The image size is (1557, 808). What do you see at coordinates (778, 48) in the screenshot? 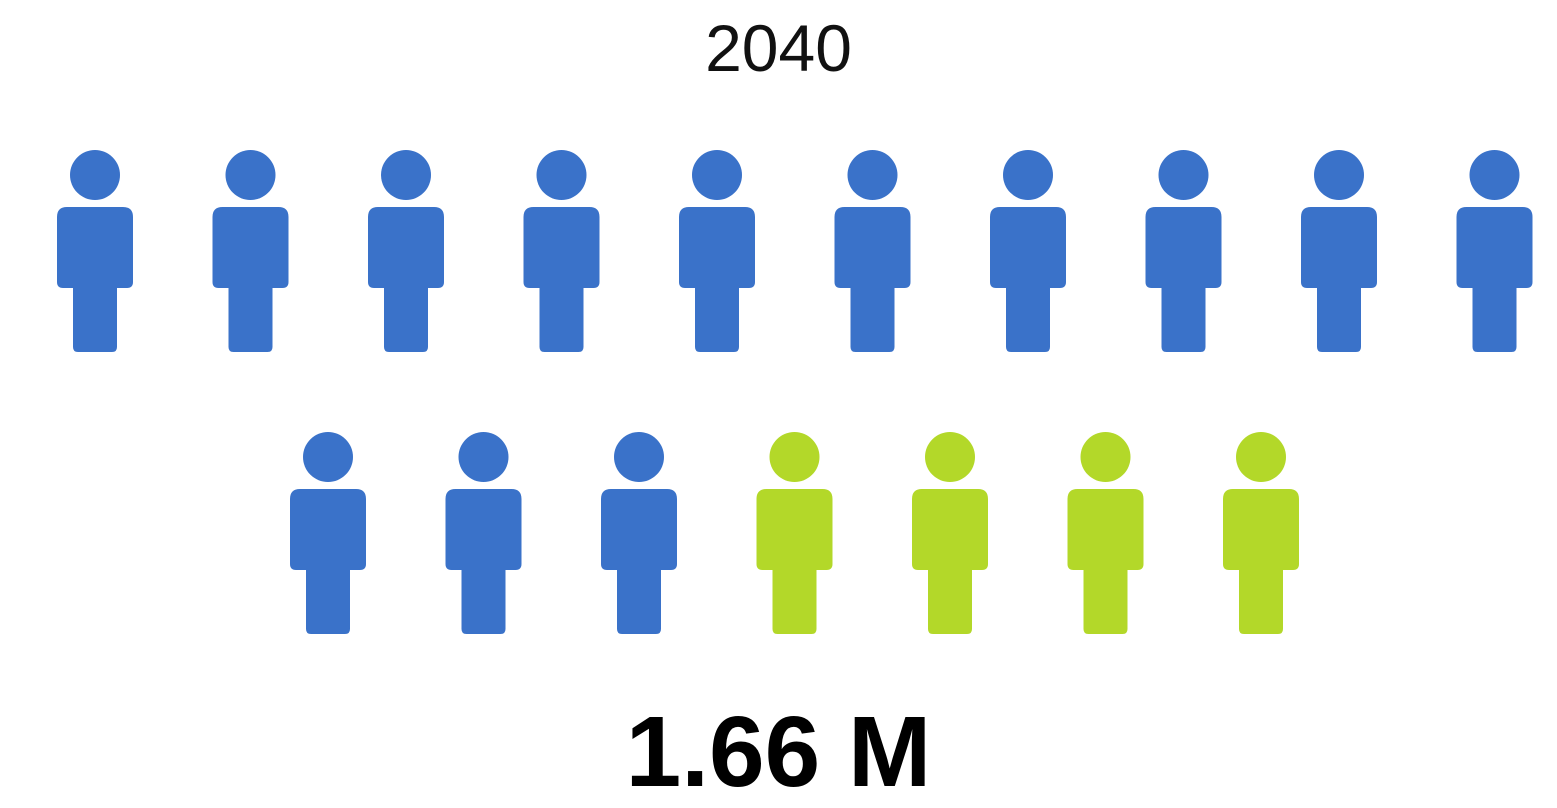
I see `chart-title: 2040` at bounding box center [778, 48].